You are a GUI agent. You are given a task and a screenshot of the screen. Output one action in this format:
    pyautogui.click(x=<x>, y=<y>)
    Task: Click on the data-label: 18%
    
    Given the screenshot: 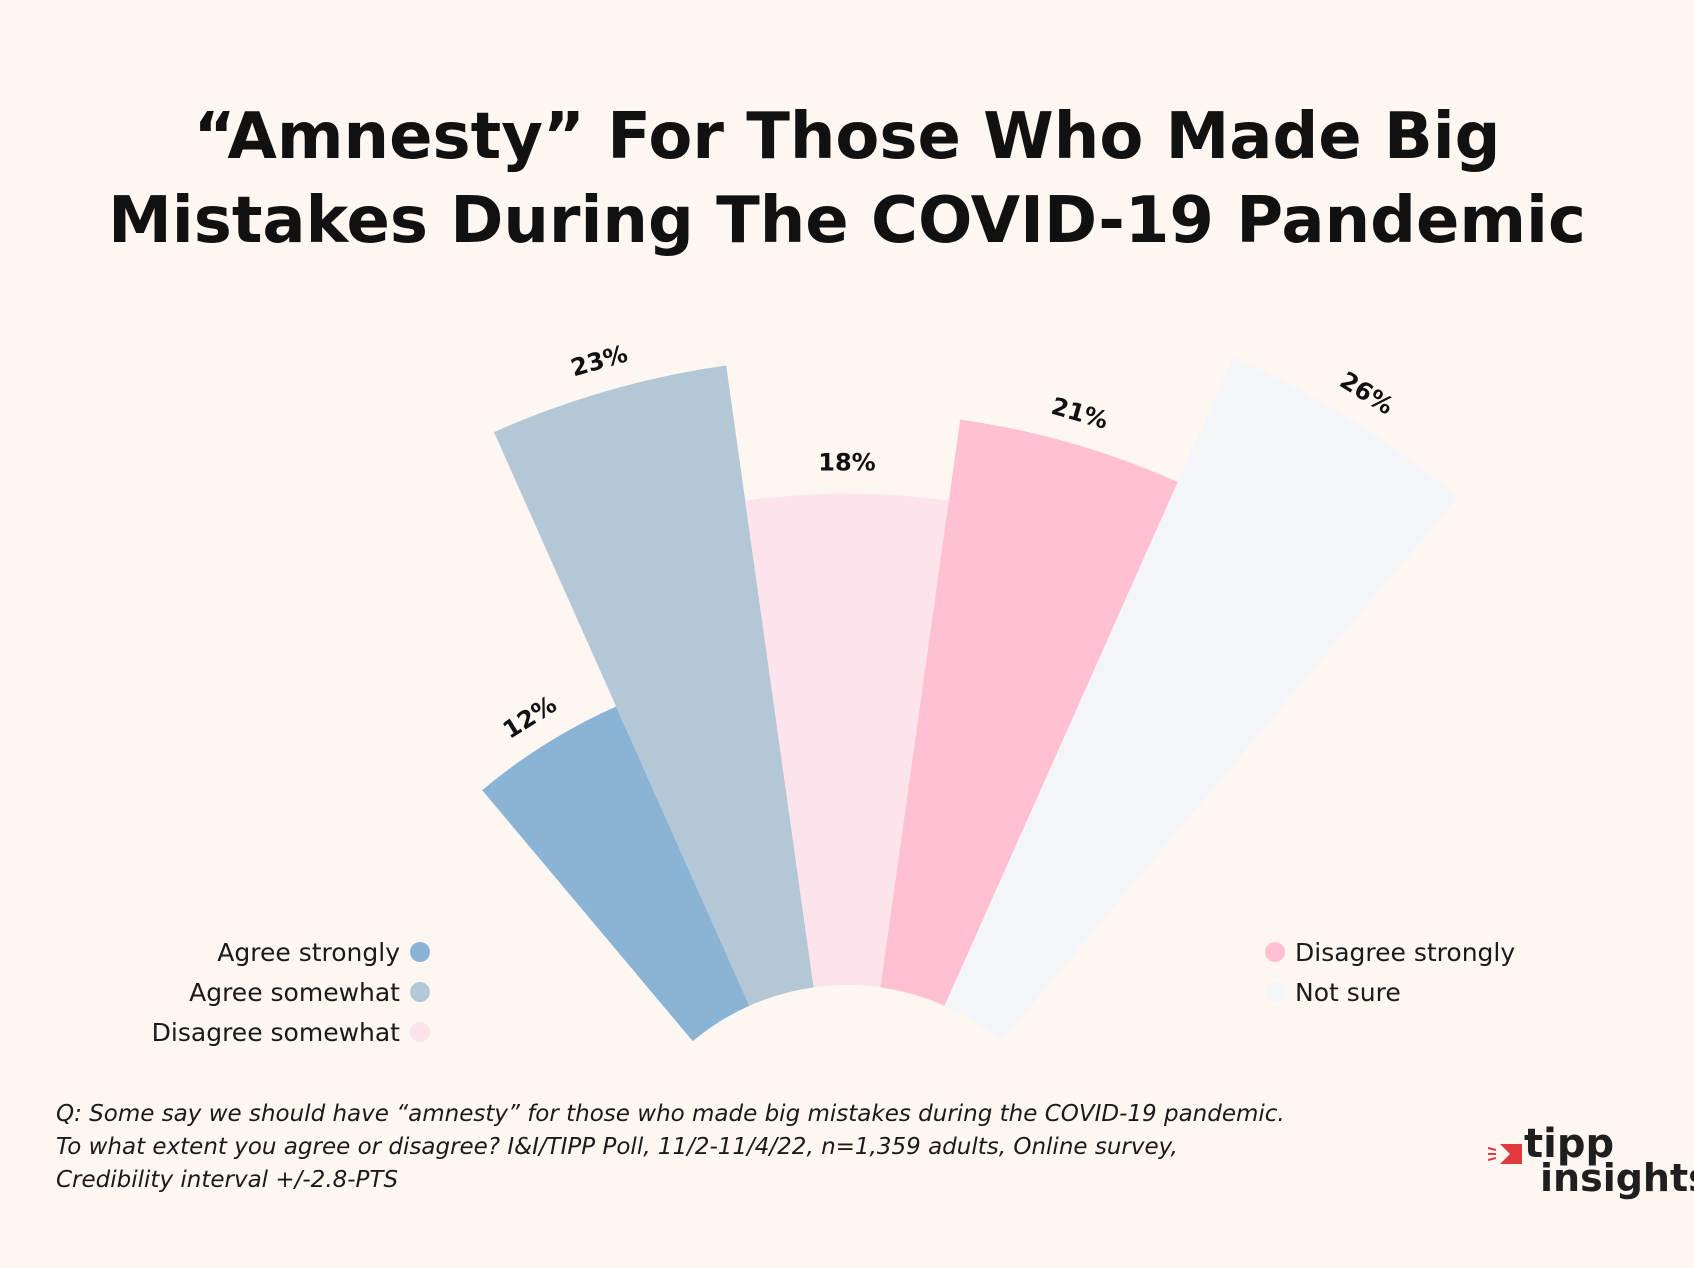 What is the action you would take?
    pyautogui.click(x=846, y=463)
    